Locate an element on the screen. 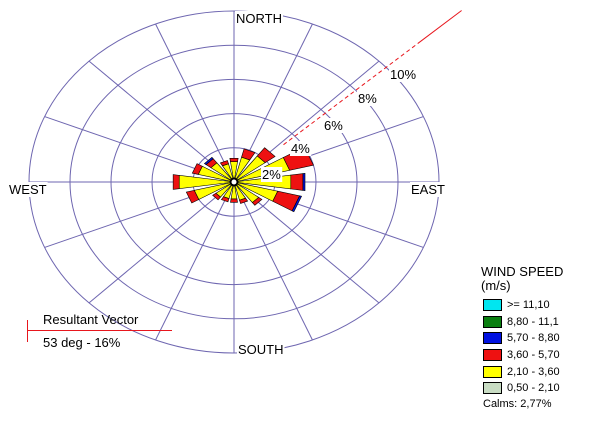  wind-bar-wsw is located at coordinates (192, 197).